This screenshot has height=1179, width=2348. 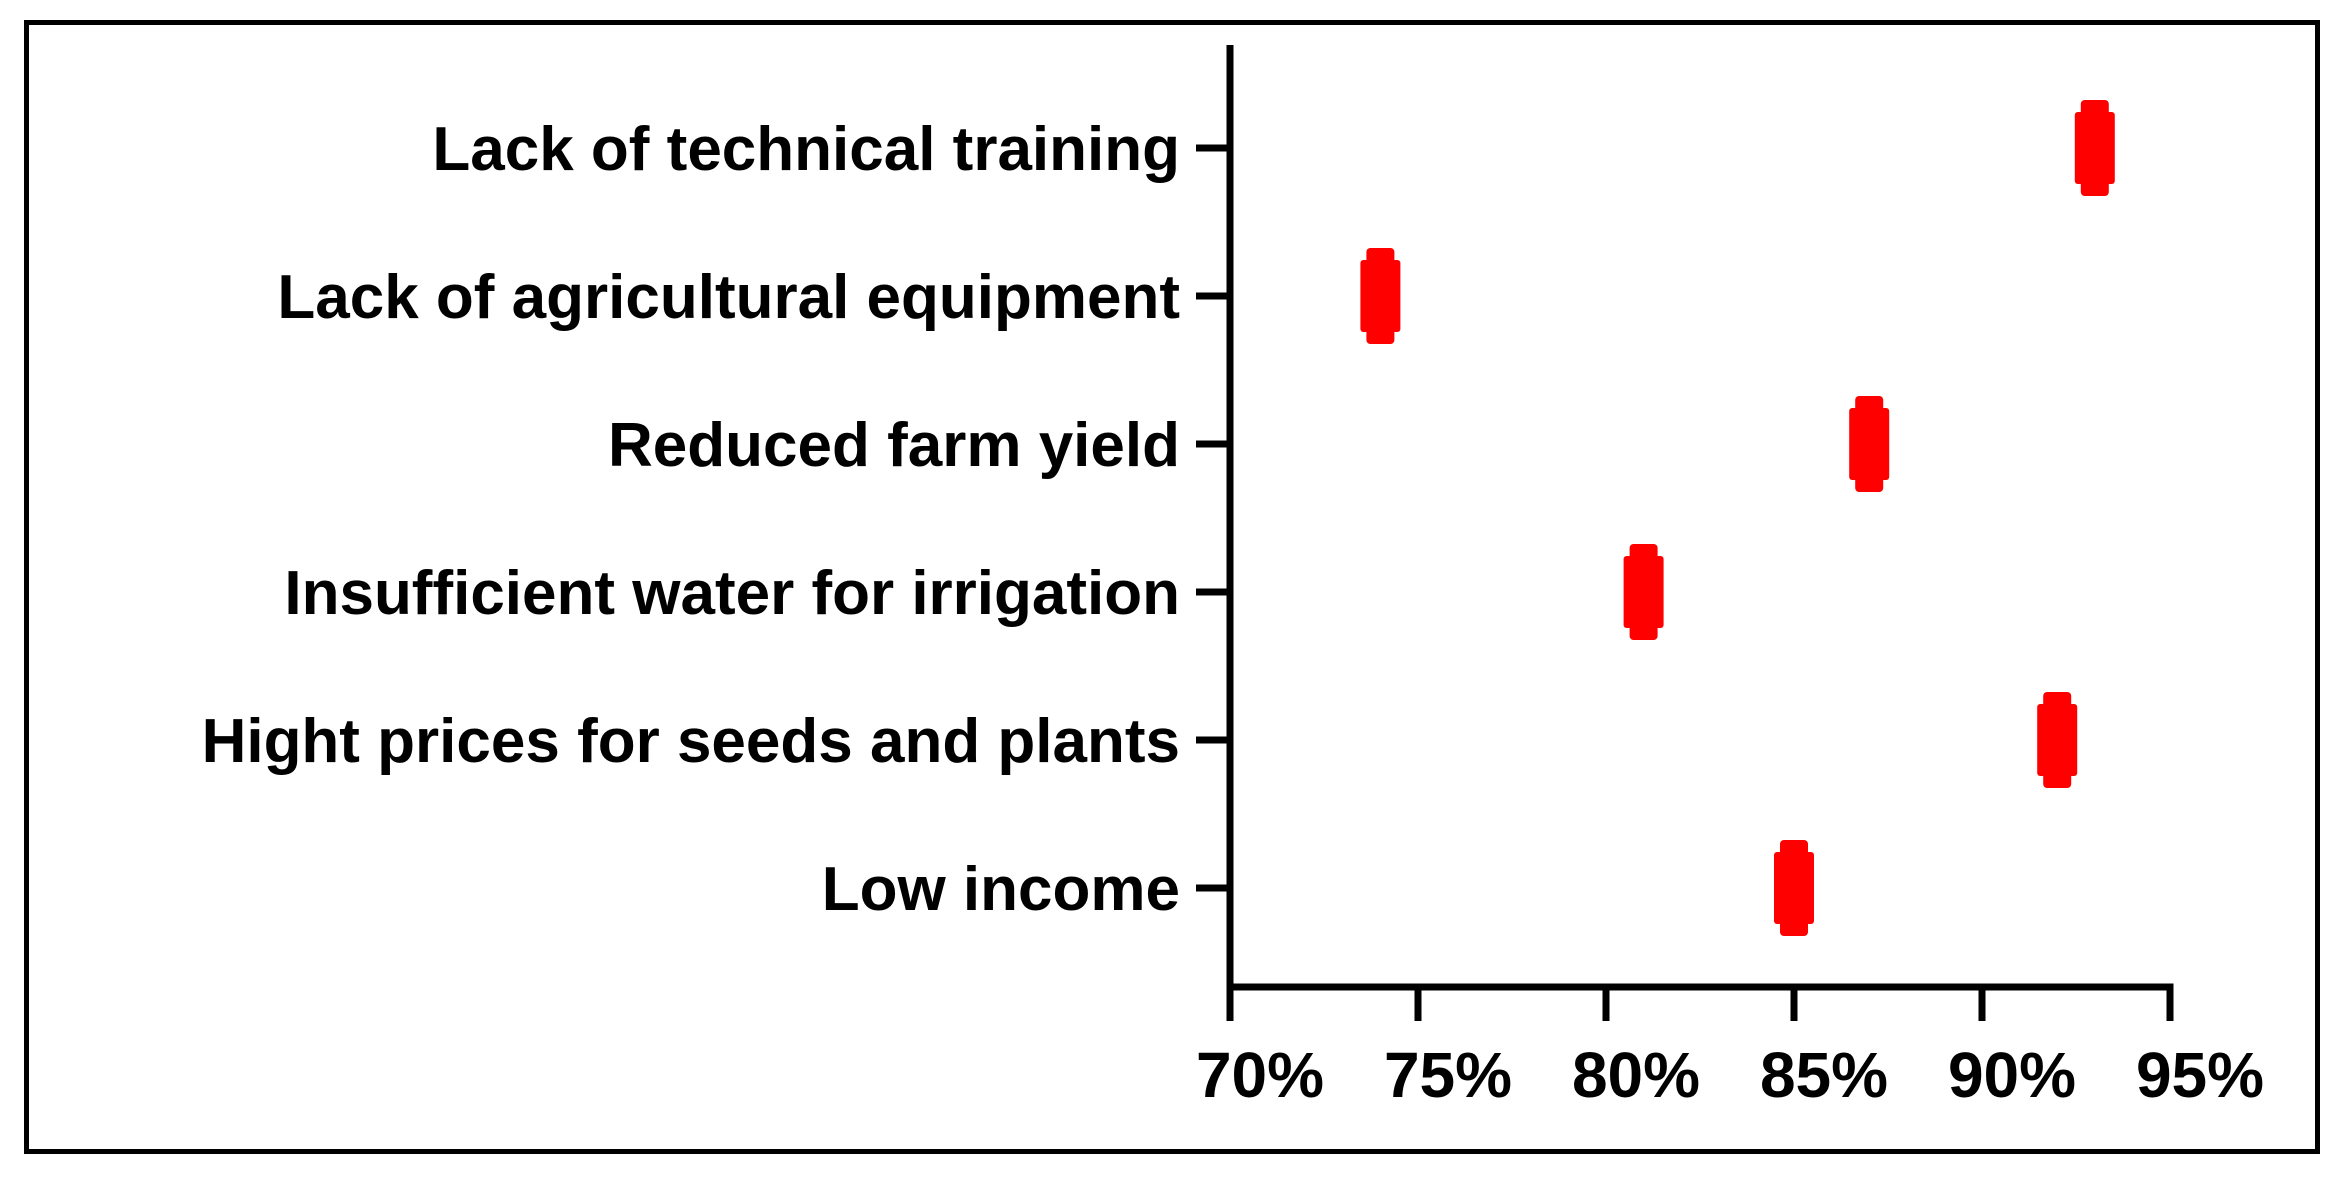 I want to click on x-tick-label: 70%, so click(x=1260, y=1075).